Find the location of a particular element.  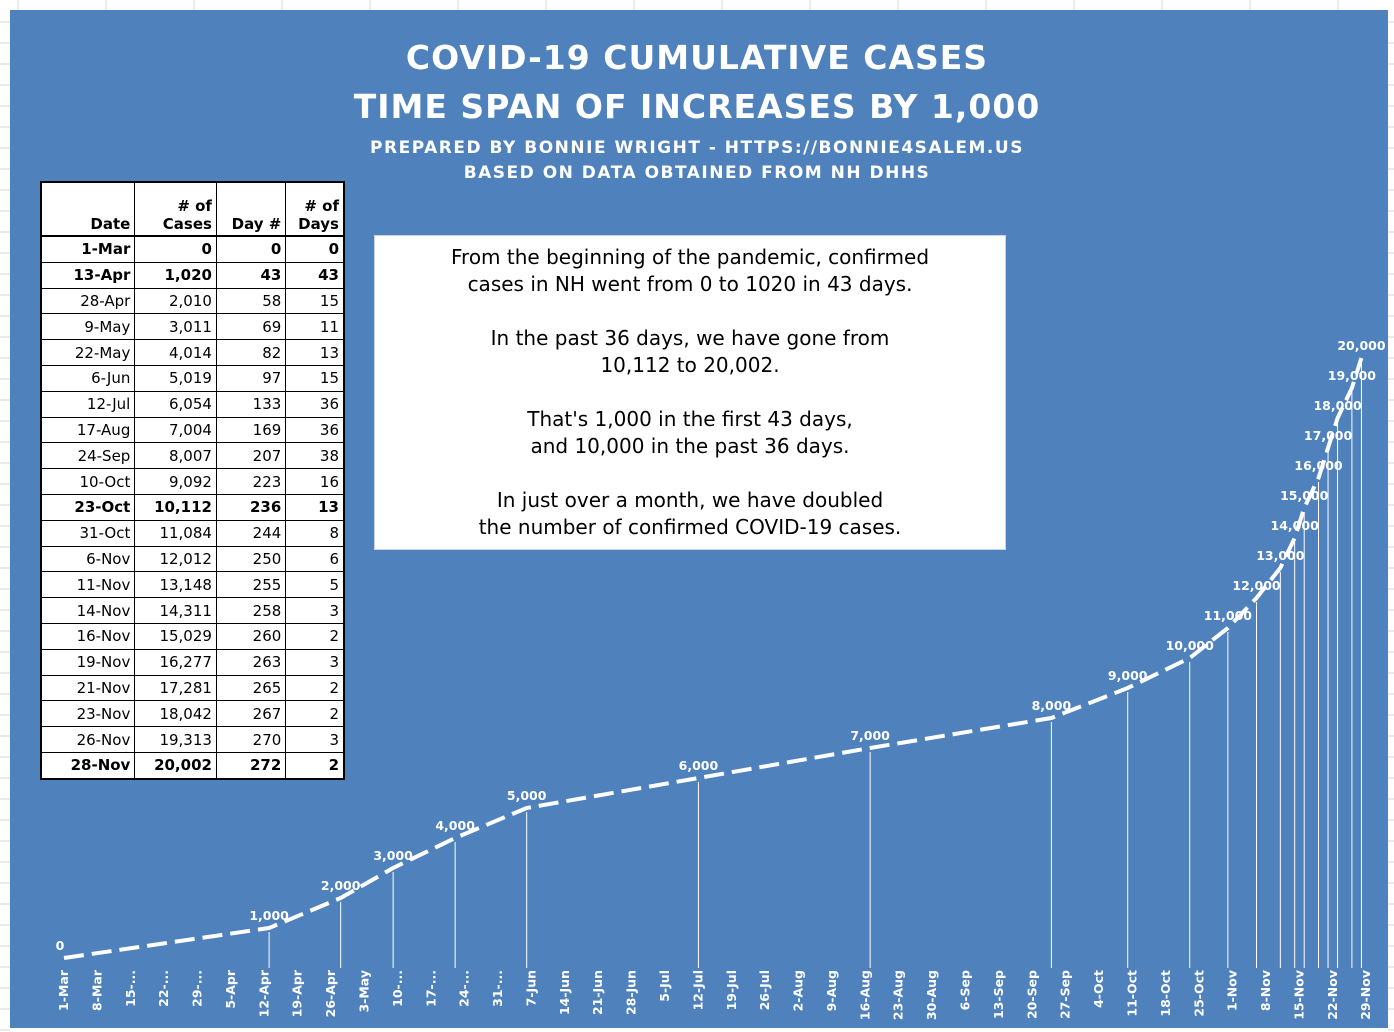

cell-date: 22-May is located at coordinates (88, 352).